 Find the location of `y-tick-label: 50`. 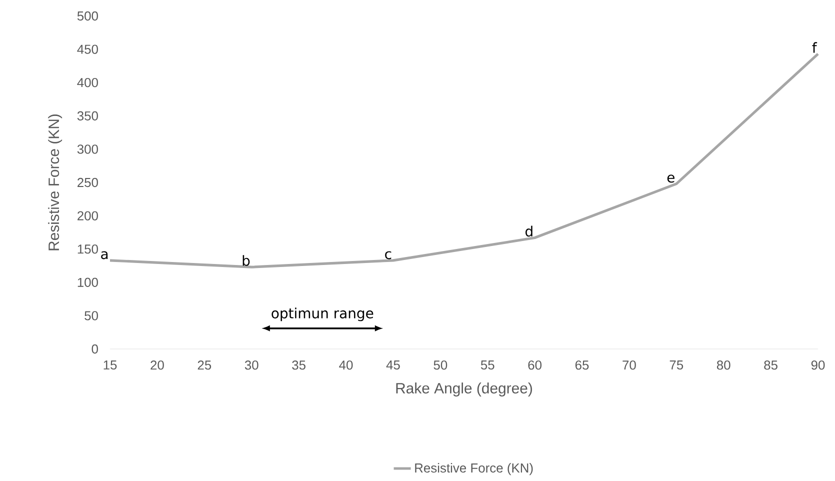

y-tick-label: 50 is located at coordinates (91, 315).